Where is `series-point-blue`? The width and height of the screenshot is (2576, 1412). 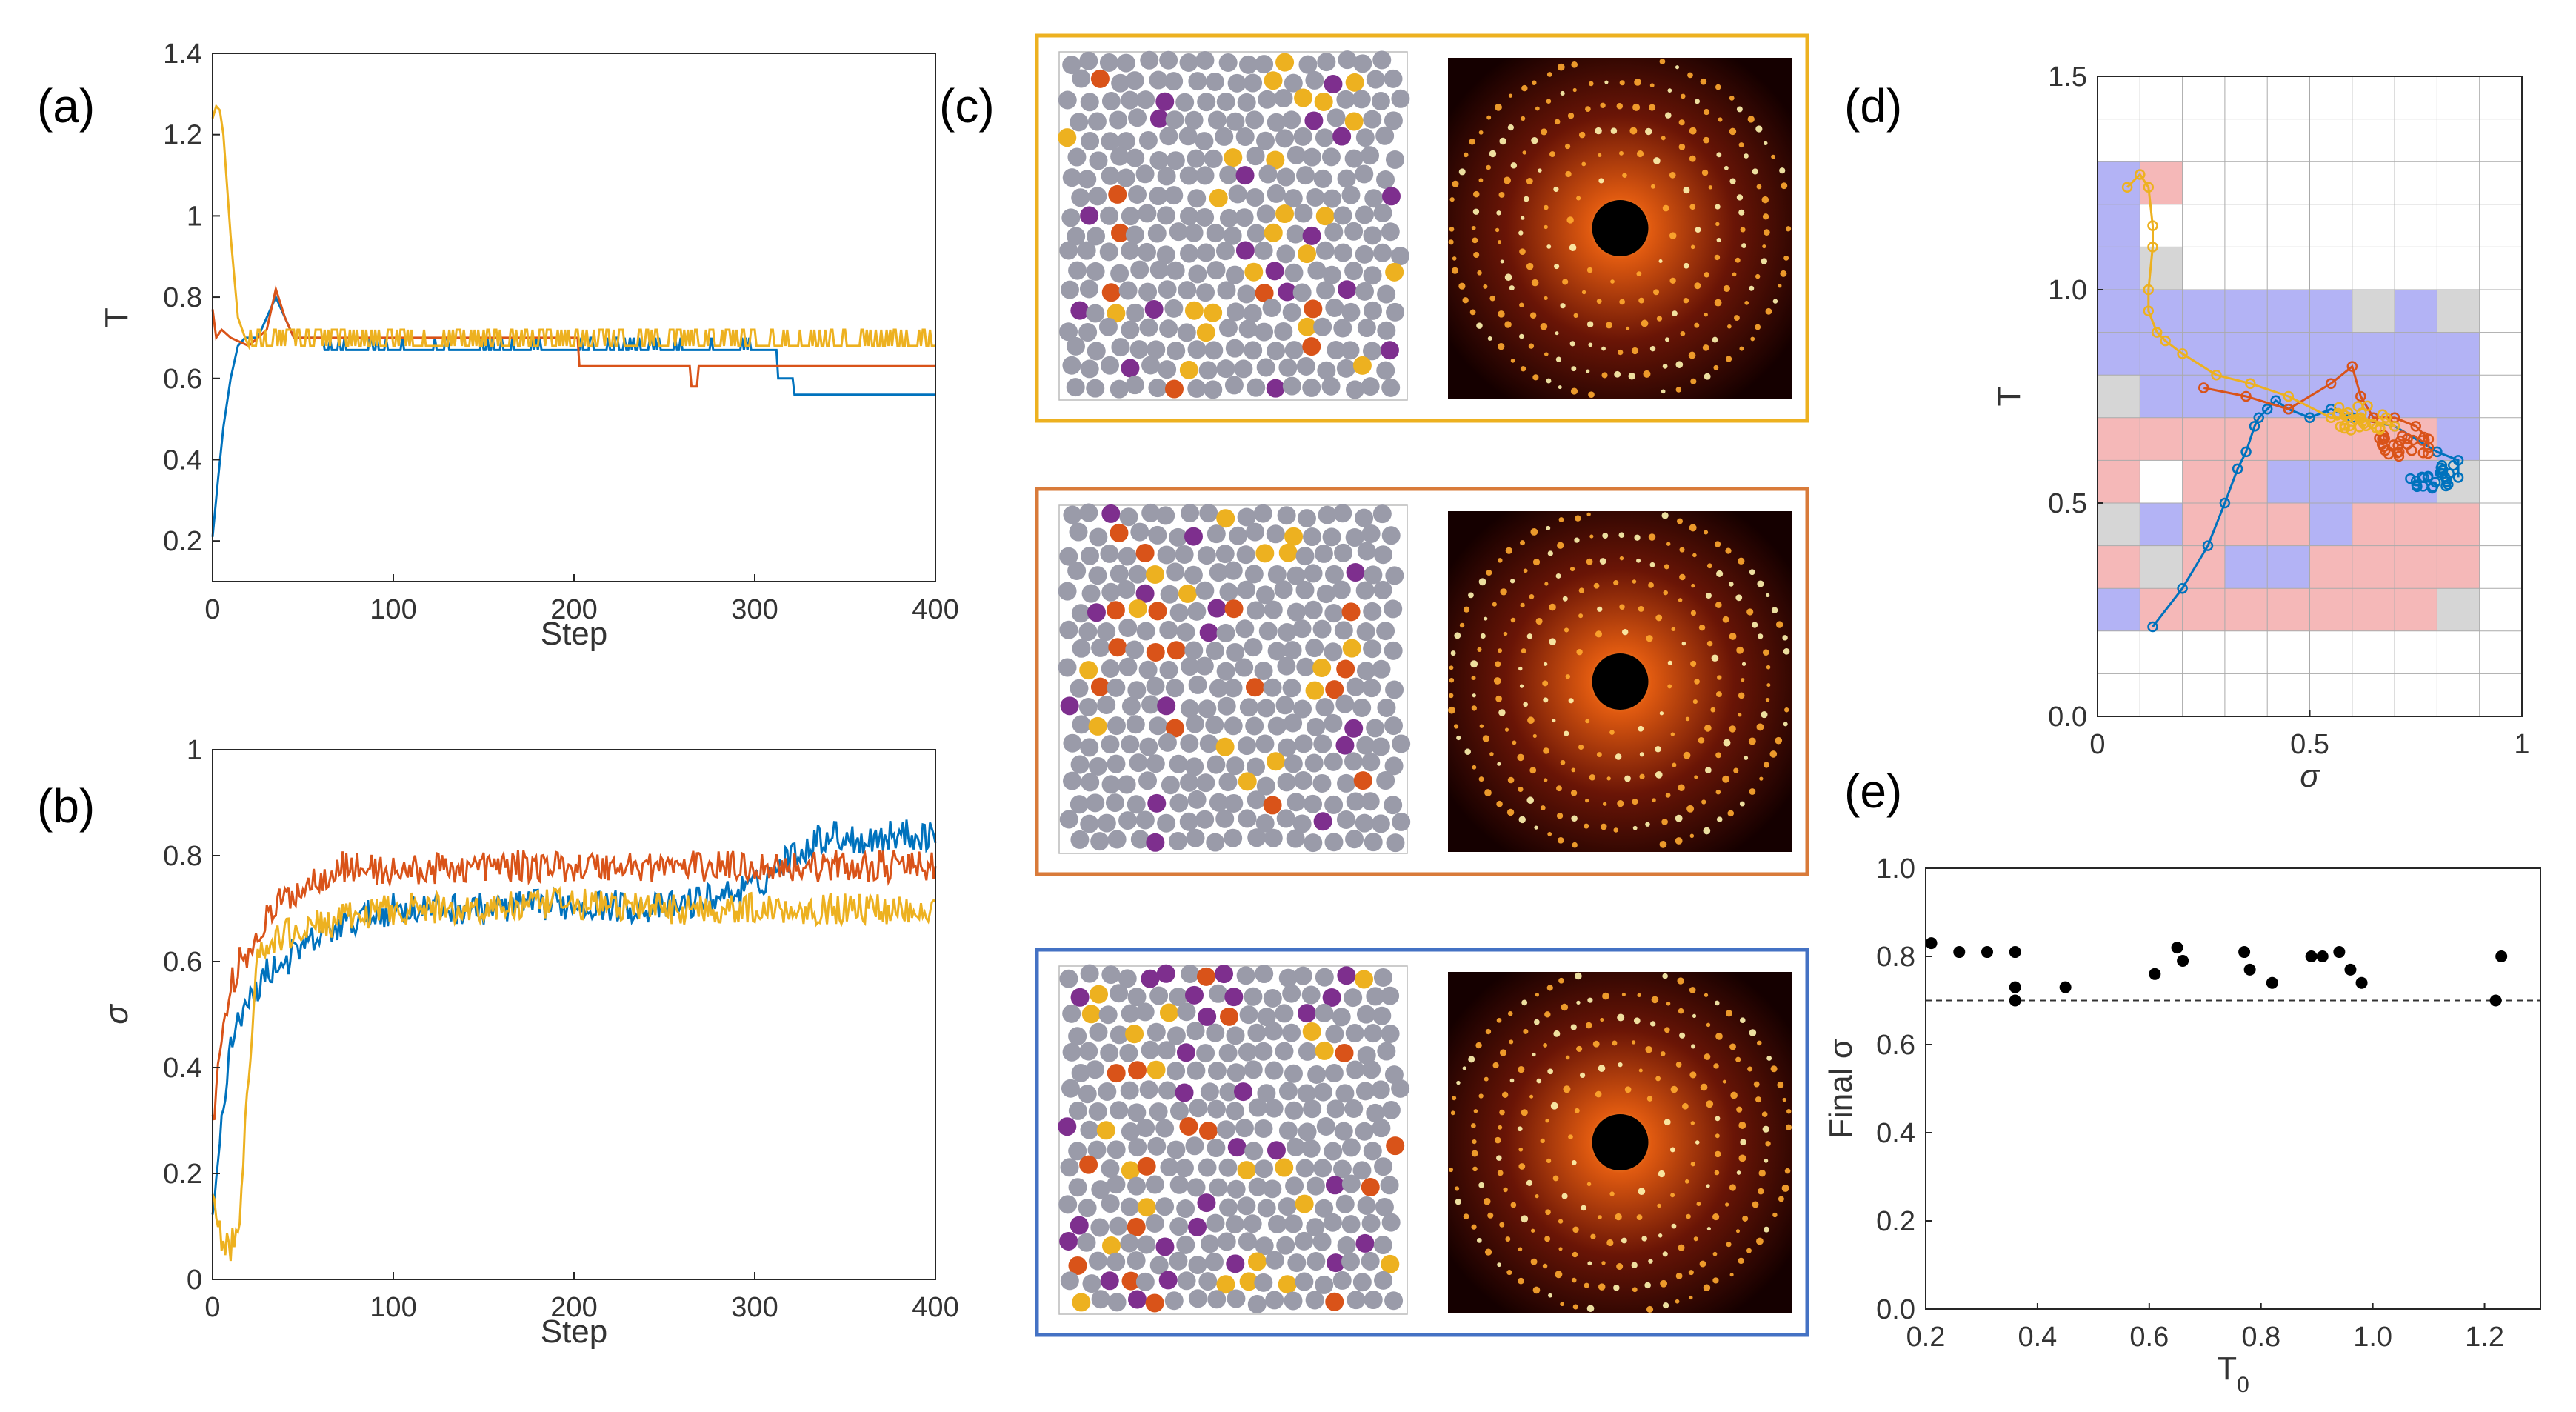 series-point-blue is located at coordinates (2182, 588).